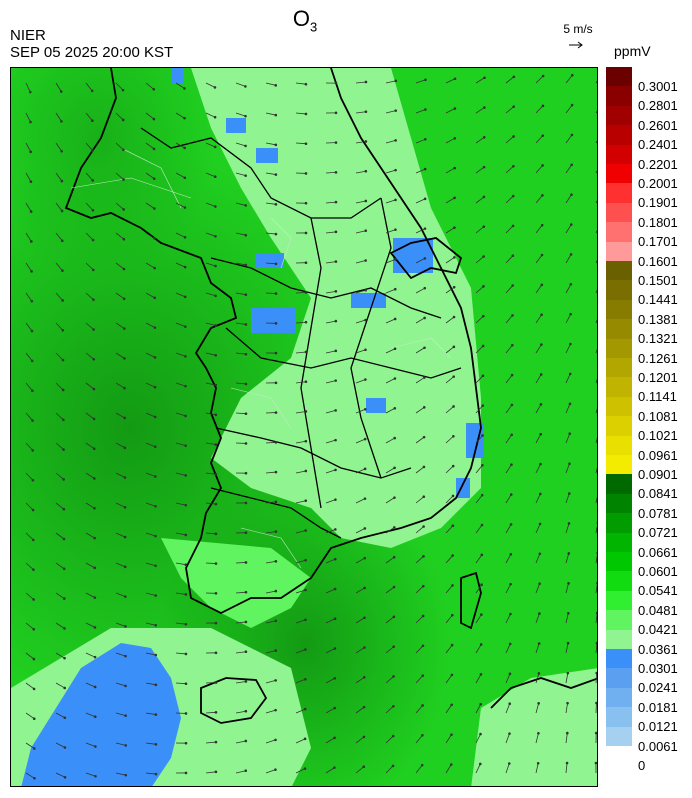 Image resolution: width=692 pixels, height=798 pixels. What do you see at coordinates (658, 319) in the screenshot?
I see `legend-label: 0.1381` at bounding box center [658, 319].